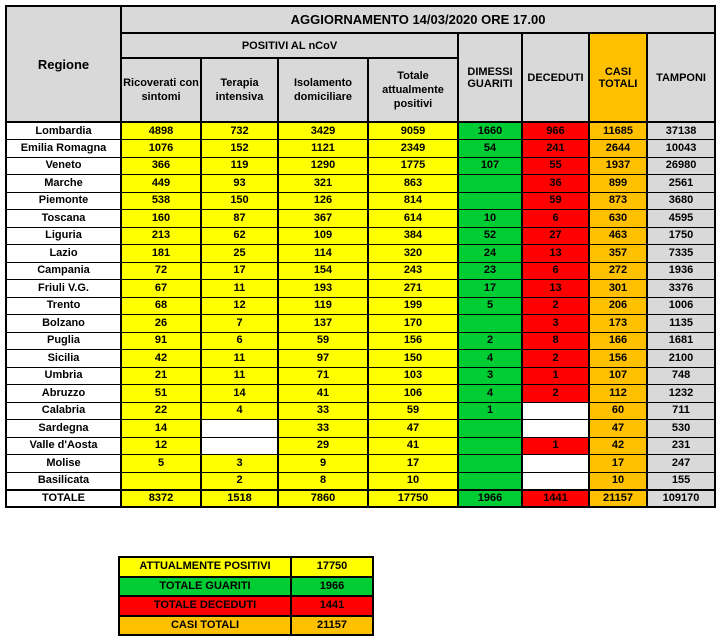  I want to click on value-cell: 41, so click(323, 393).